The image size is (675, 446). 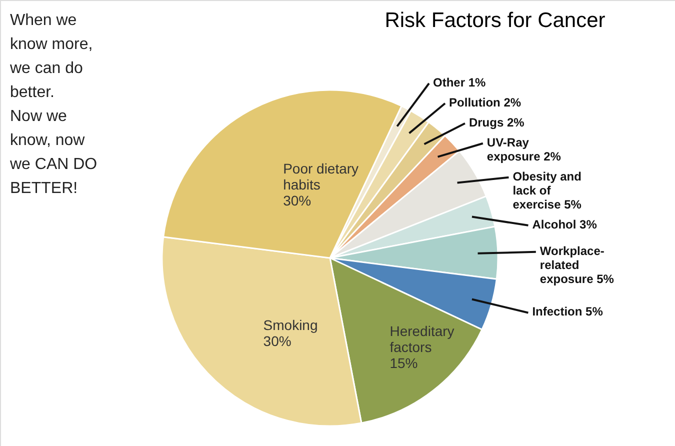 I want to click on slice-label: UV-Ray exposure 2%, so click(x=524, y=149).